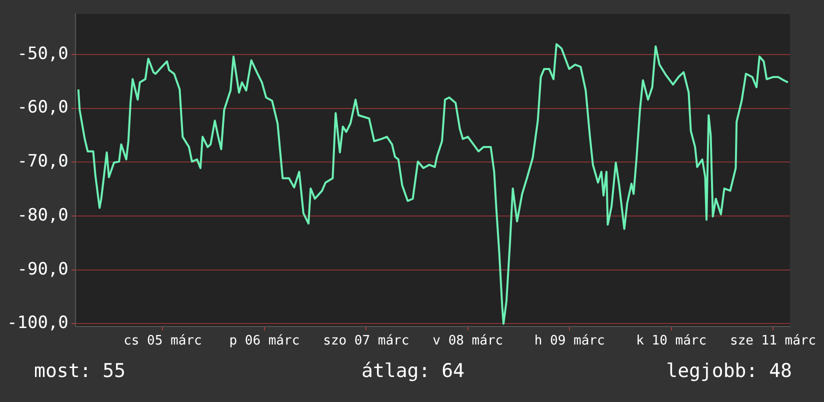 The height and width of the screenshot is (402, 824). I want to click on text: legjobb: 48, so click(728, 371).